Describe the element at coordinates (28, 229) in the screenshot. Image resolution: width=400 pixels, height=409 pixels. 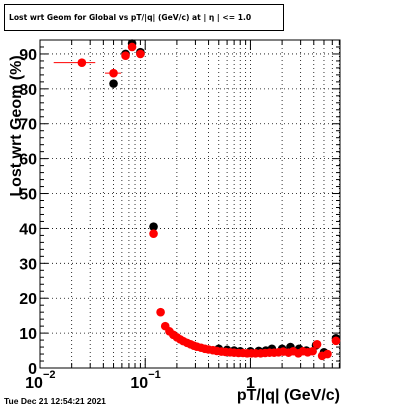
I see `y-tick-label: 40` at that location.